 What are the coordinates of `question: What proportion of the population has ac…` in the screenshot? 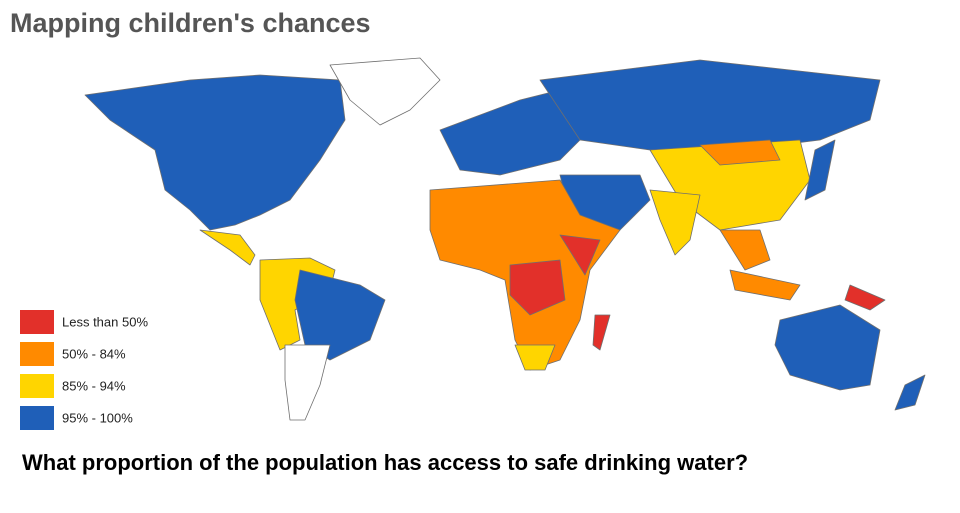 It's located at (385, 462).